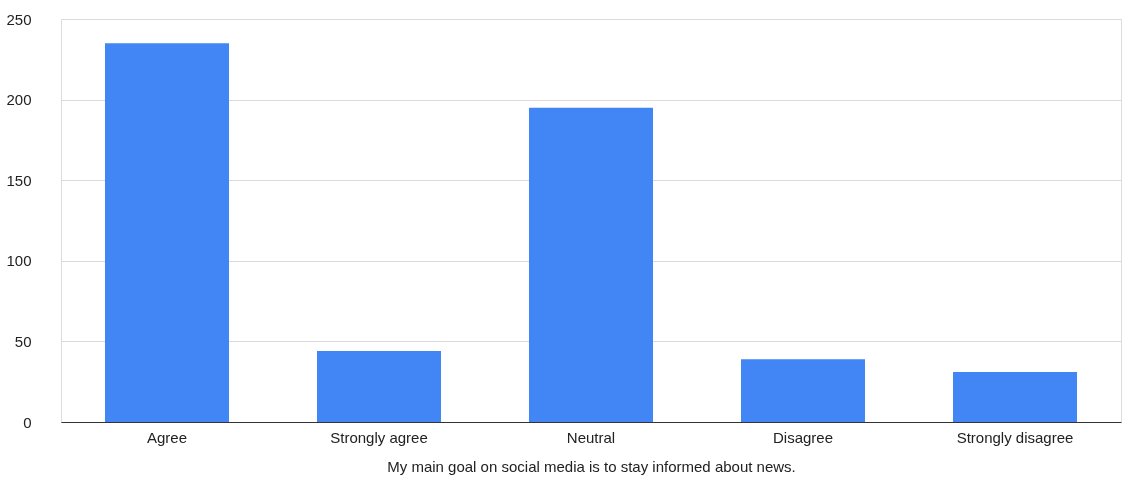 This screenshot has height=494, width=1137. Describe the element at coordinates (591, 466) in the screenshot. I see `x-axis-title: My main goal on social media is to stay informed about news.` at that location.